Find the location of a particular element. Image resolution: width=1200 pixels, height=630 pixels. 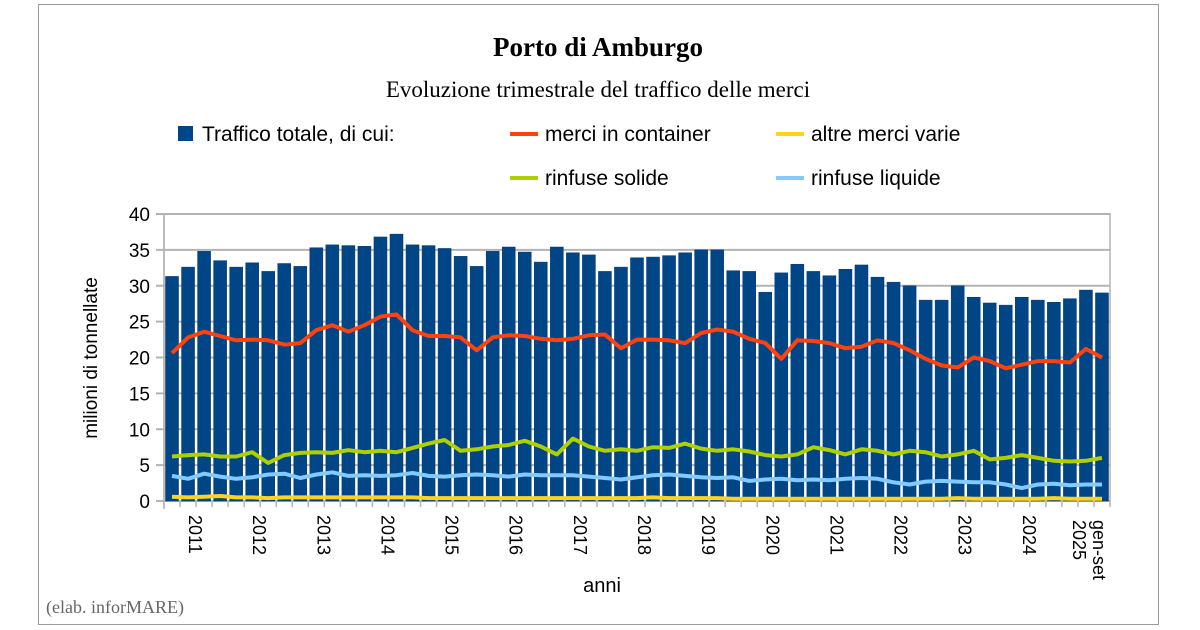

line-altre-merci-varie is located at coordinates (636, 497).